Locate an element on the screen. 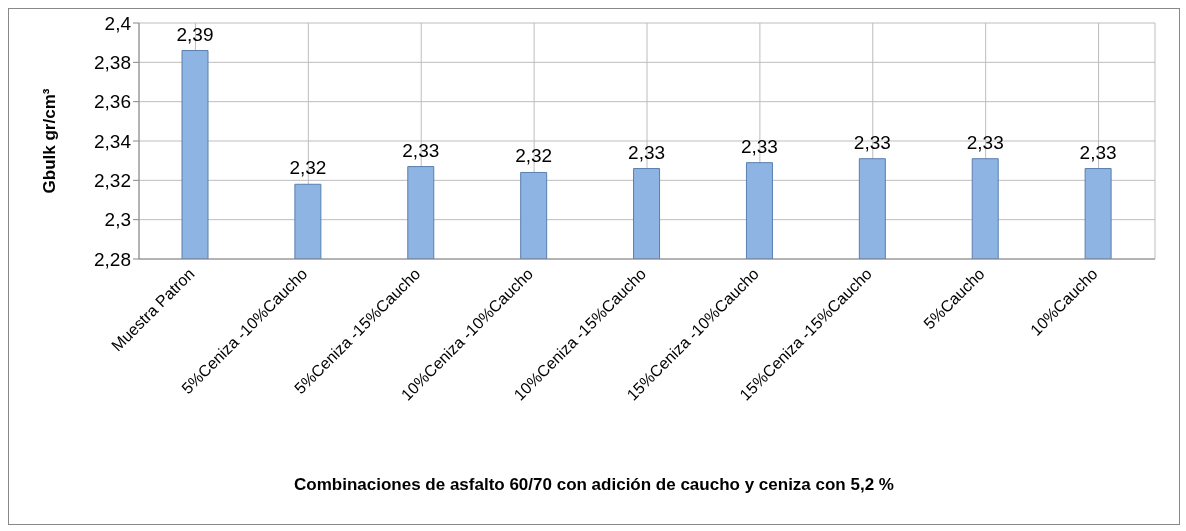 This screenshot has width=1186, height=531. y-tick-label: 2,4 is located at coordinates (118, 23).